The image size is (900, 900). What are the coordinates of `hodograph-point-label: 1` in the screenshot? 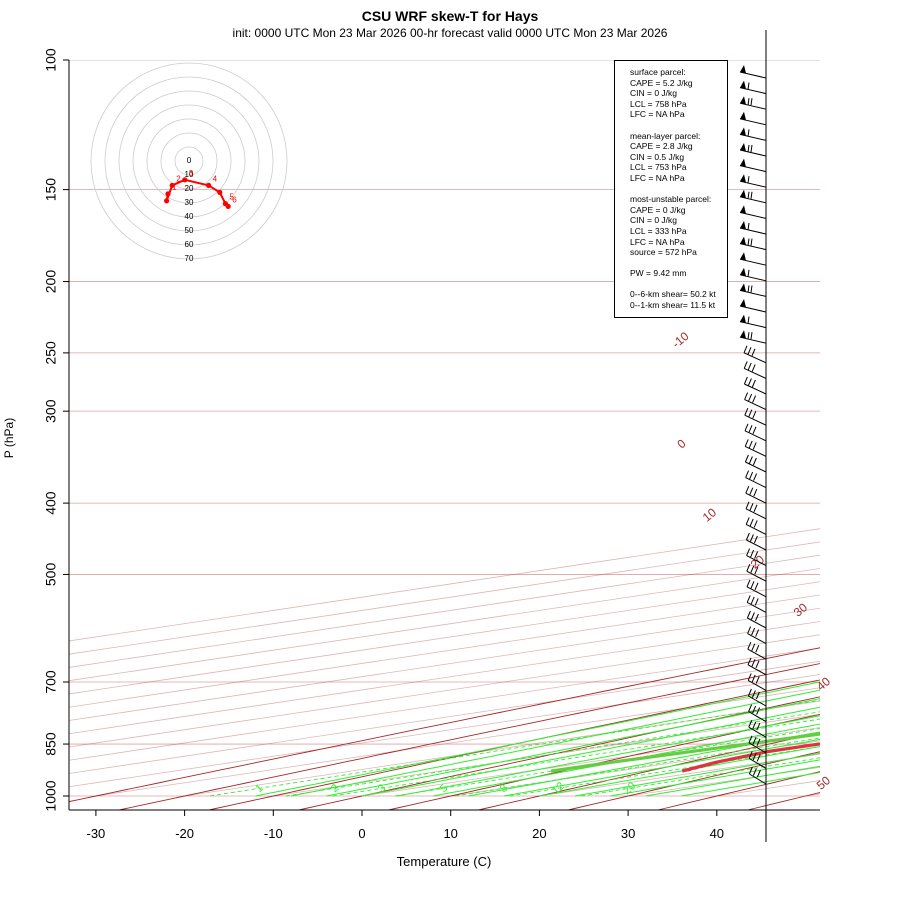 It's located at (174, 187).